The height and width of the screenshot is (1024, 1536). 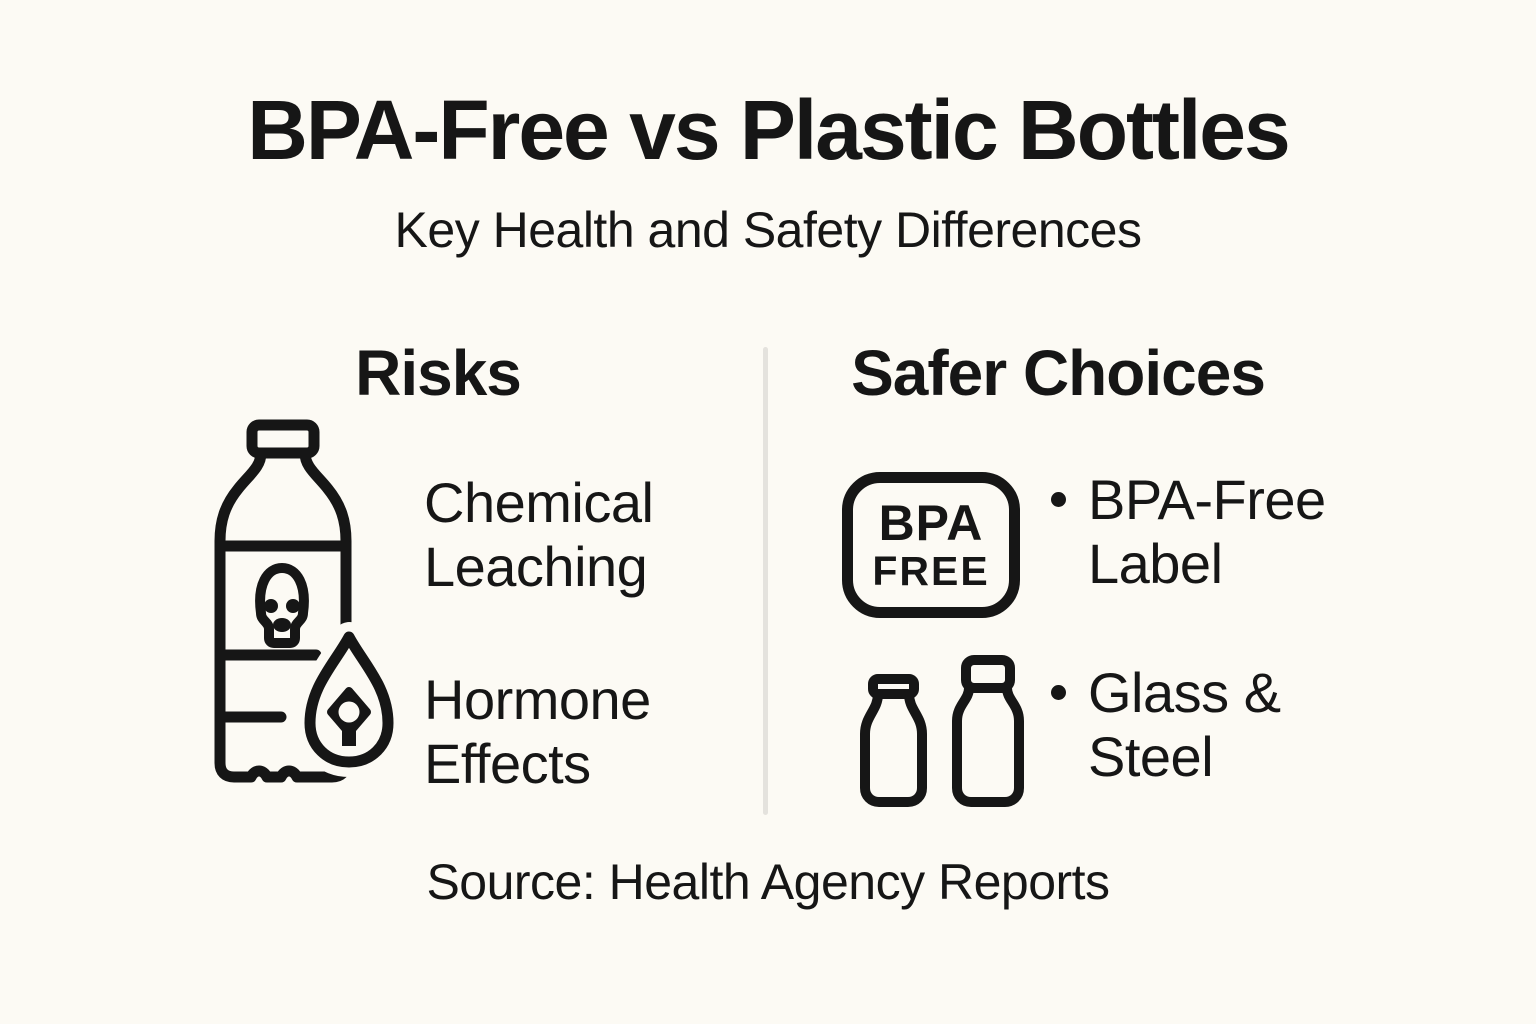 I want to click on bpa-free-badge-text-top: BPA, so click(x=931, y=523).